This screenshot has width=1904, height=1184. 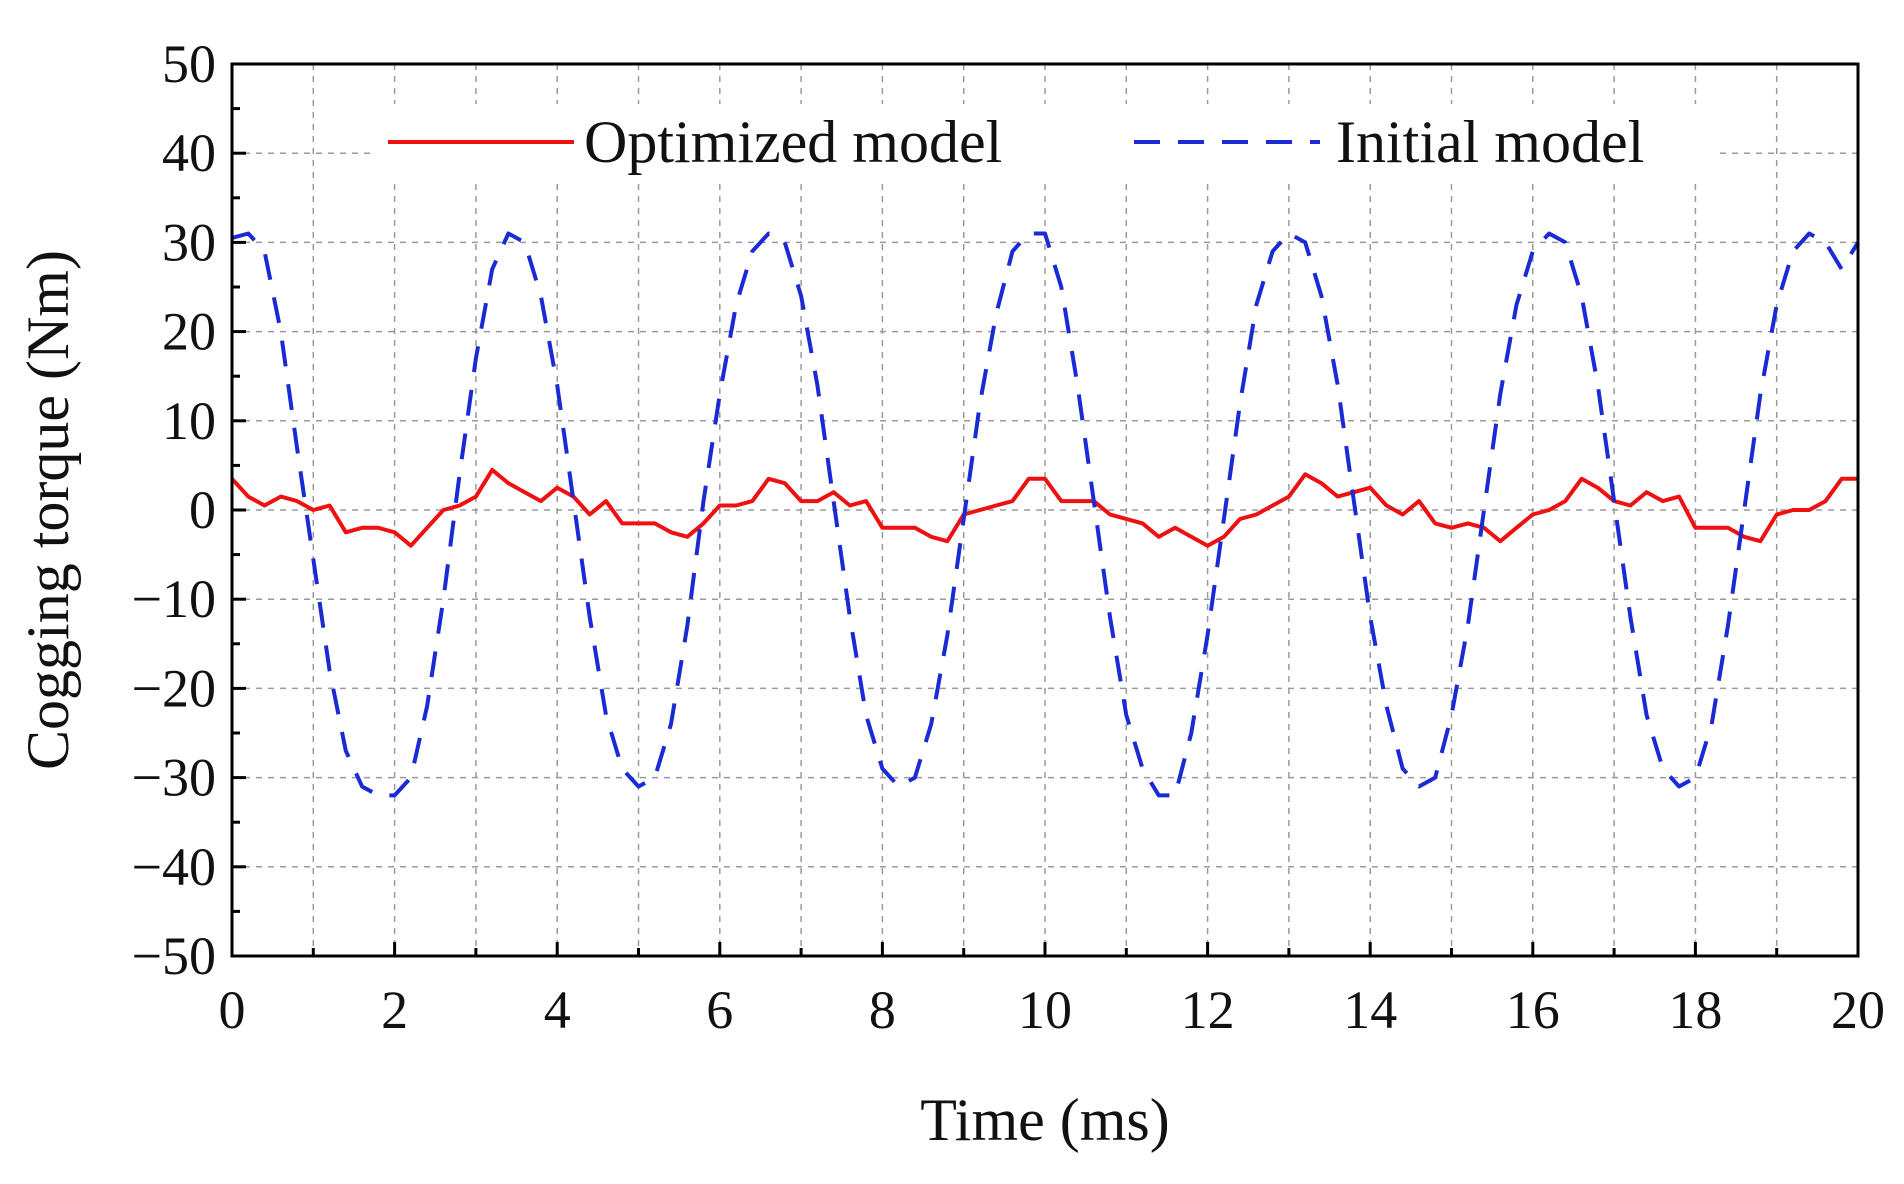 What do you see at coordinates (202, 510) in the screenshot?
I see `y-tick-label: 0` at bounding box center [202, 510].